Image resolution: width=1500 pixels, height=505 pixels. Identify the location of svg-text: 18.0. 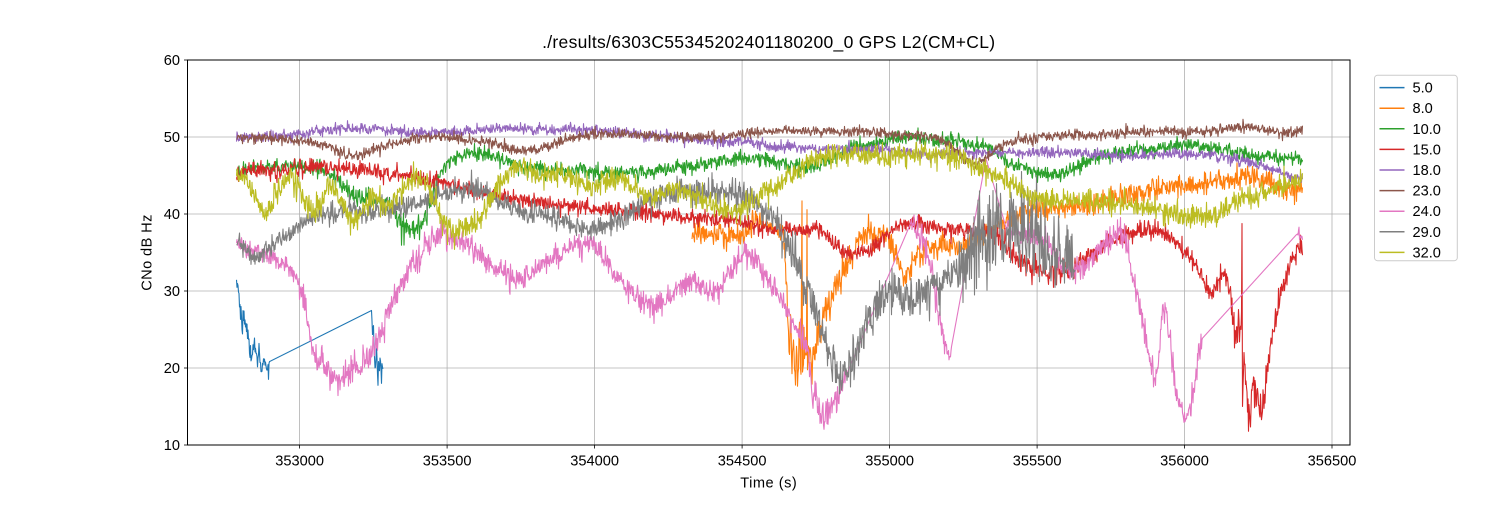
(1427, 171).